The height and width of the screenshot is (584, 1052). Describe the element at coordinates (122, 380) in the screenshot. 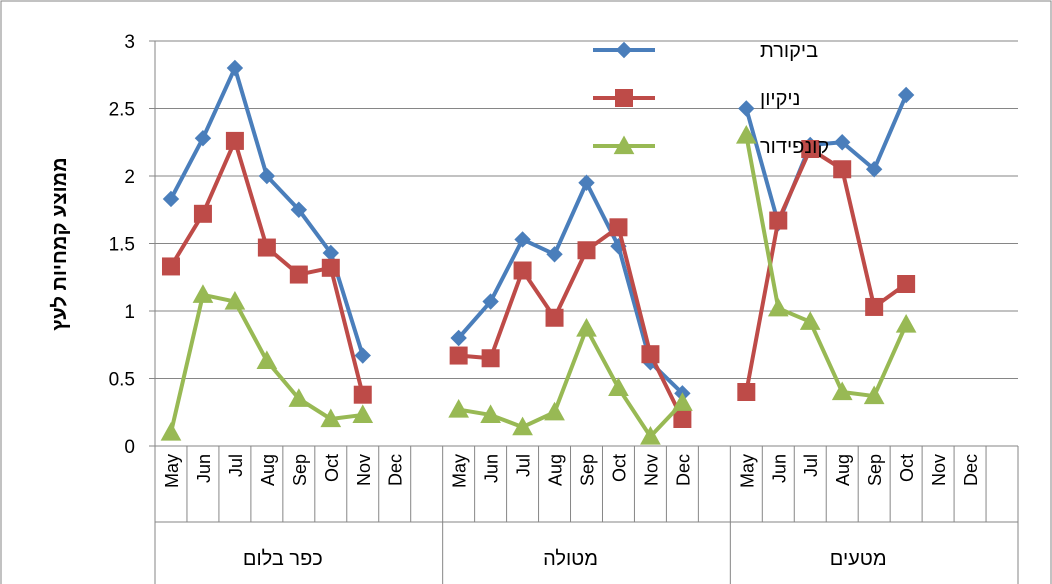

I see `y-tick-label: 0.5` at that location.